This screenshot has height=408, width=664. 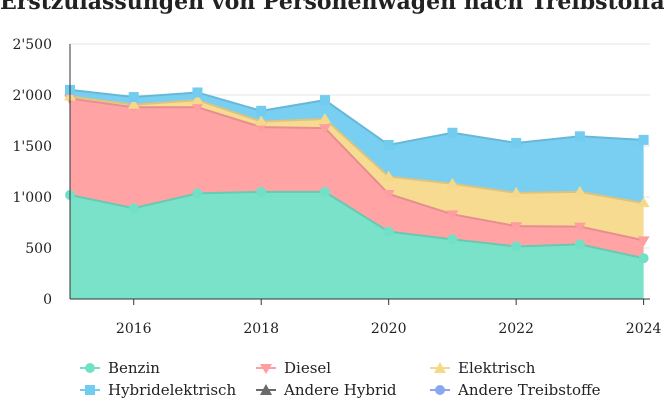 What do you see at coordinates (47, 300) in the screenshot?
I see `y-tick-label: 0` at bounding box center [47, 300].